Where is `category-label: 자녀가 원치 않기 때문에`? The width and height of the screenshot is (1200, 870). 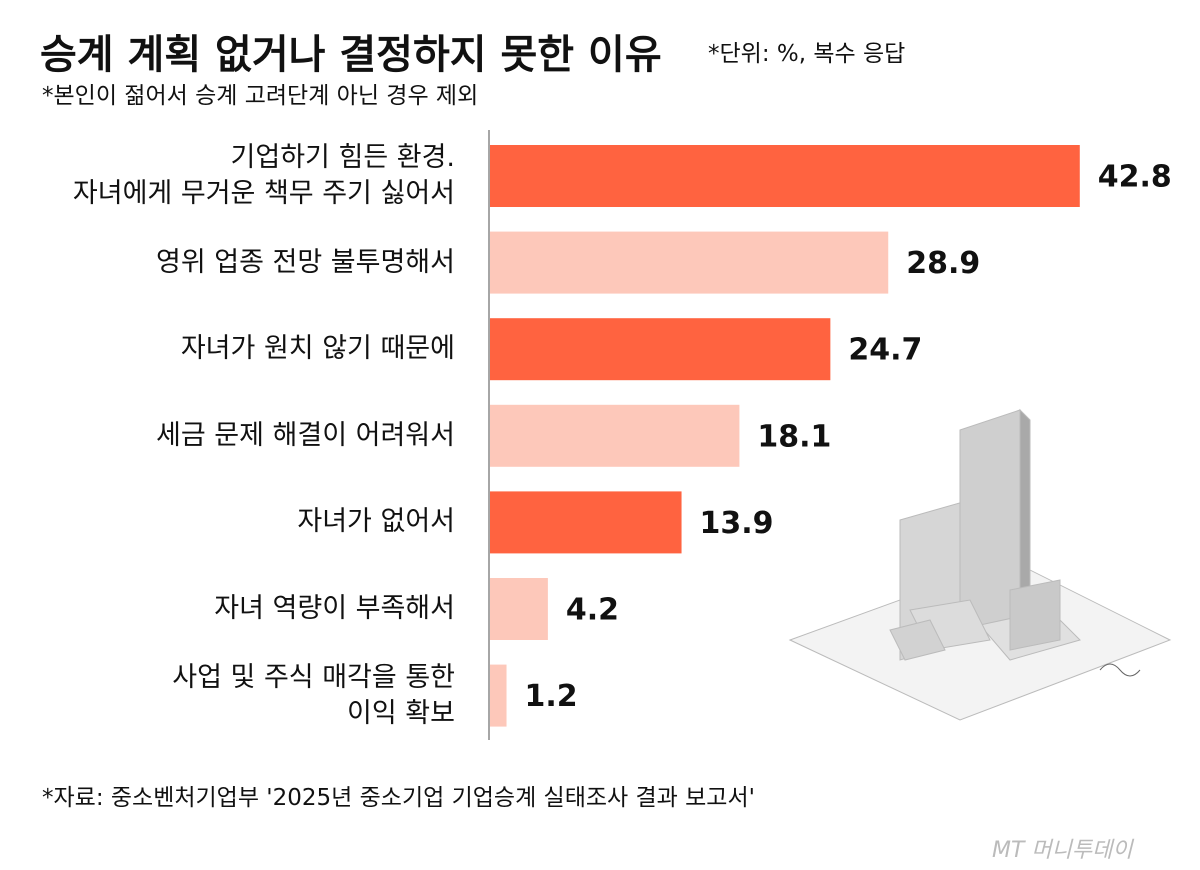
category-label: 자녀가 원치 않기 때문에 is located at coordinates (317, 349).